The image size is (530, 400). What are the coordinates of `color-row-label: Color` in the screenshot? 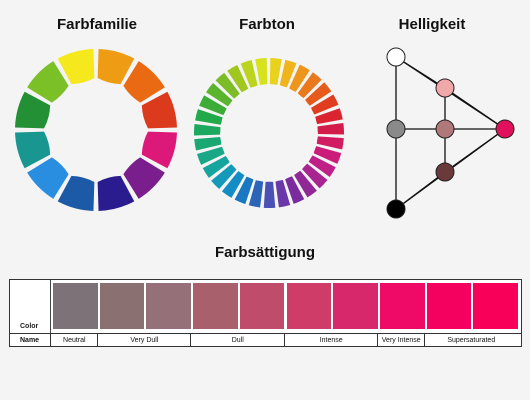 It's located at (30, 306).